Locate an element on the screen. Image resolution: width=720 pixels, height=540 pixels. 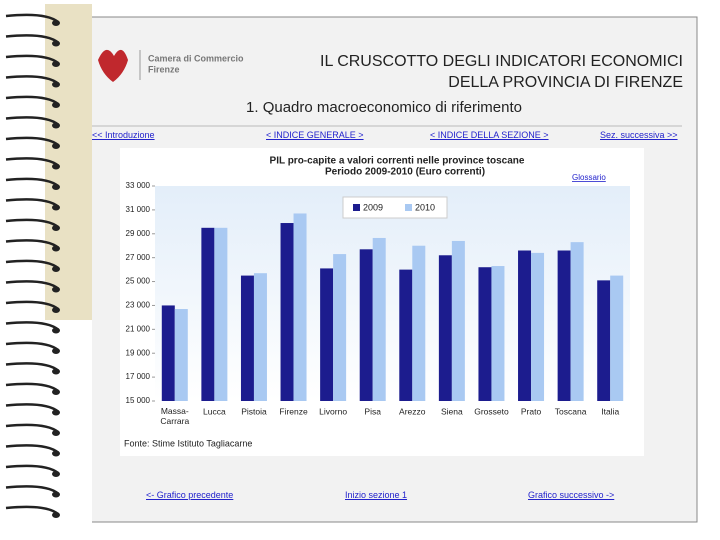
y-tick-label: 15 000 is located at coordinates (138, 400).